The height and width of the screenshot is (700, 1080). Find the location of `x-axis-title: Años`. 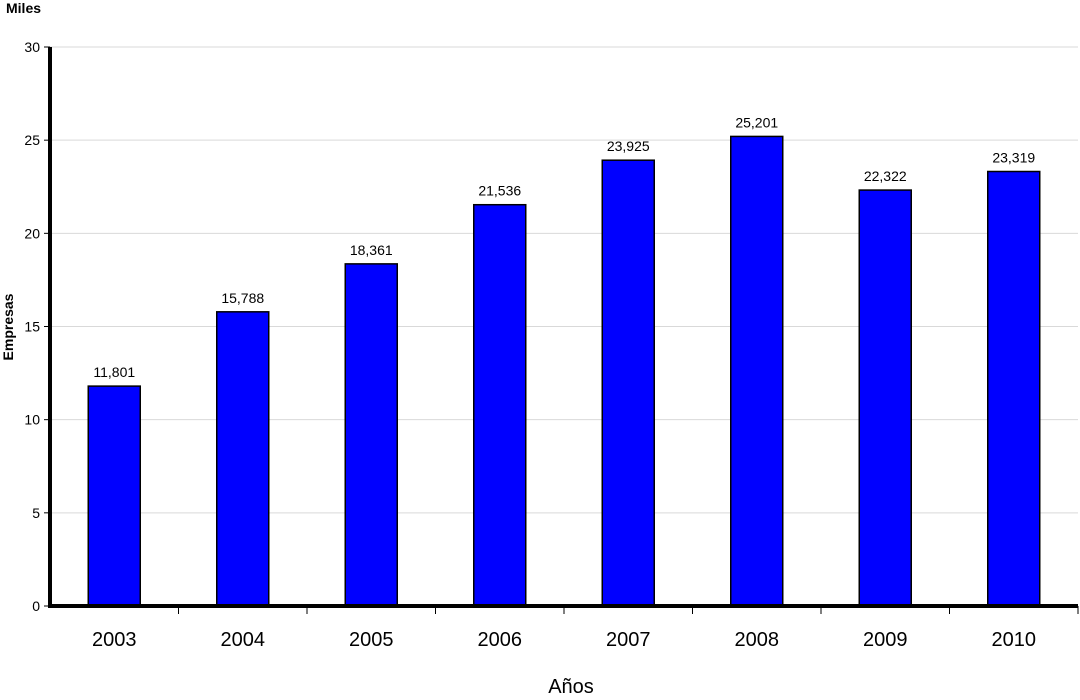

x-axis-title: Años is located at coordinates (571, 687).